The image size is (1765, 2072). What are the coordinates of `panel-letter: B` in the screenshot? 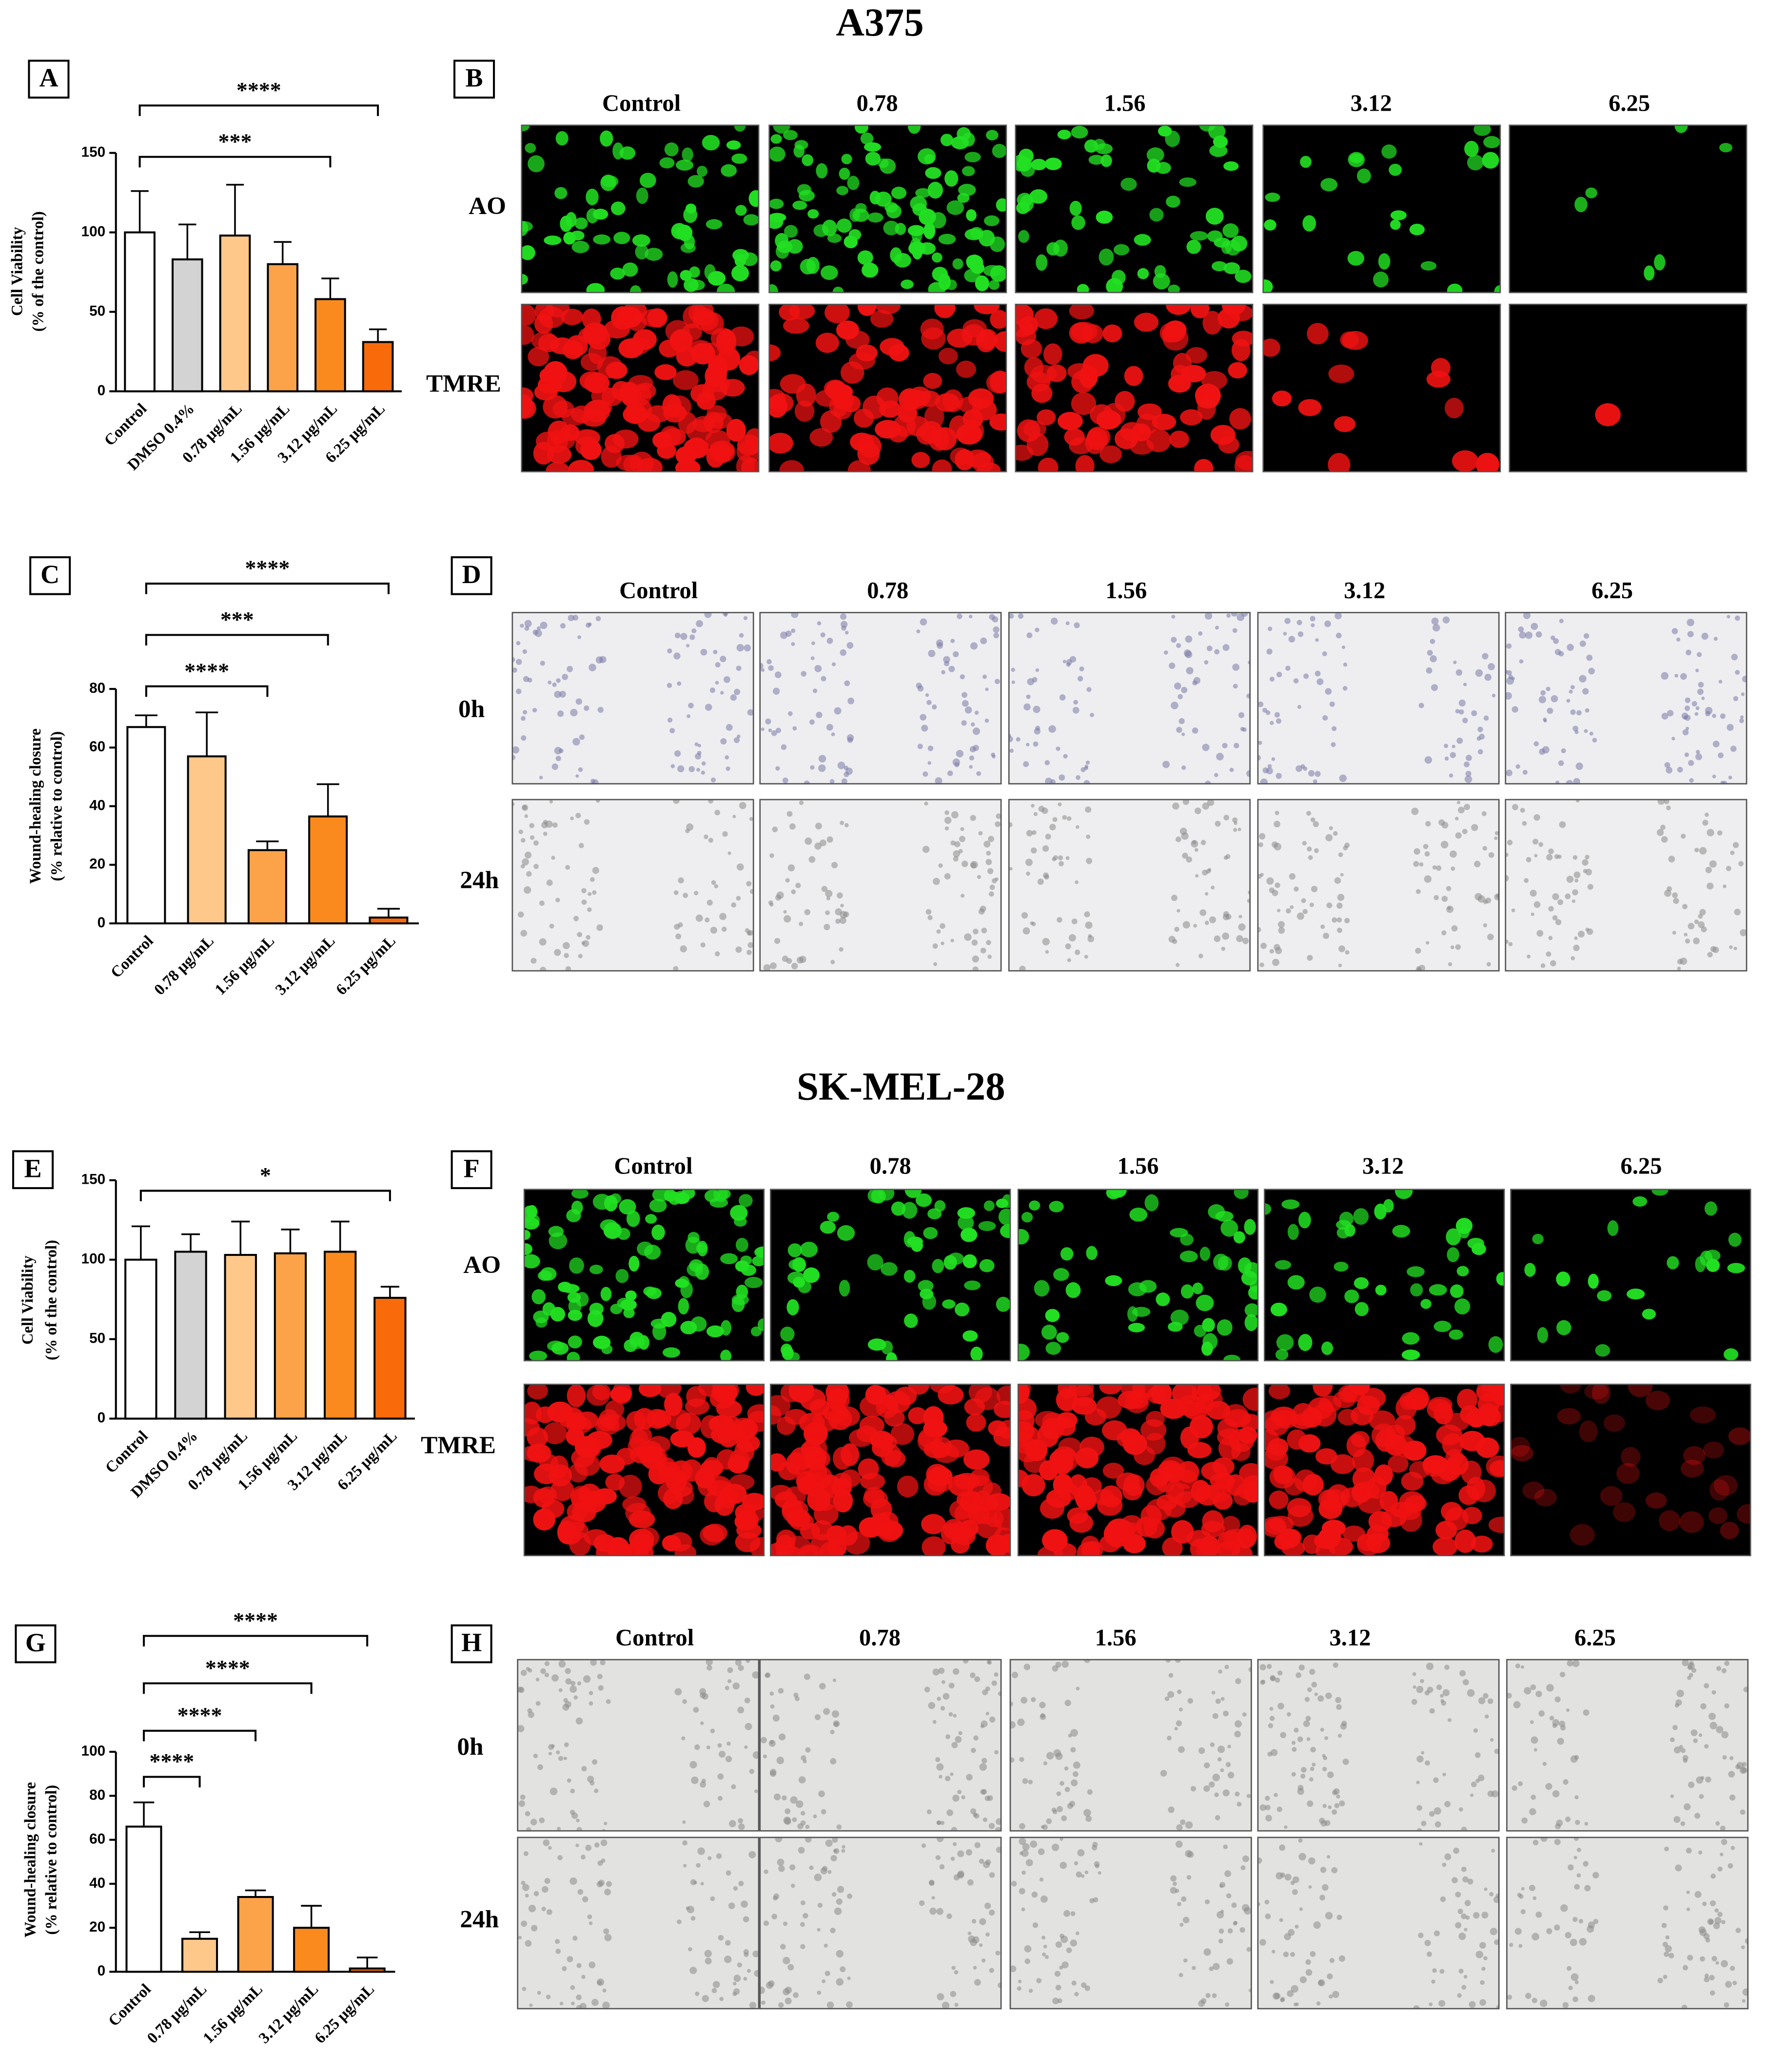 It's located at (474, 77).